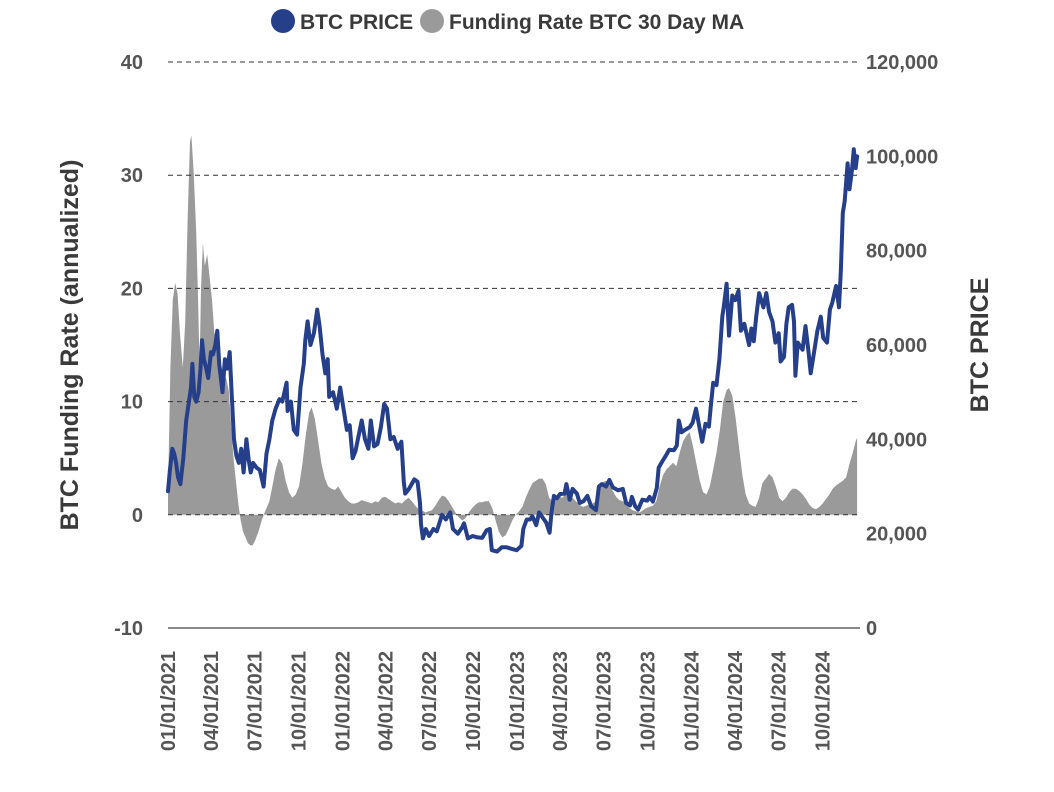  I want to click on right-tick-label: 20,000, so click(896, 535).